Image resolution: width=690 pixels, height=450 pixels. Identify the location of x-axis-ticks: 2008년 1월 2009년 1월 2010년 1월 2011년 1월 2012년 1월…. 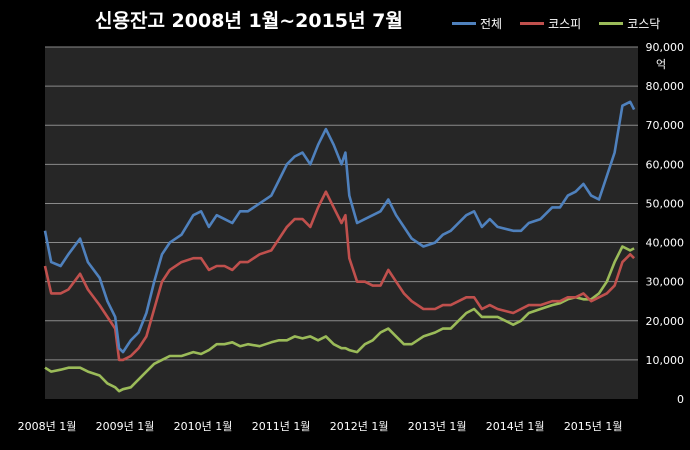
(320, 426).